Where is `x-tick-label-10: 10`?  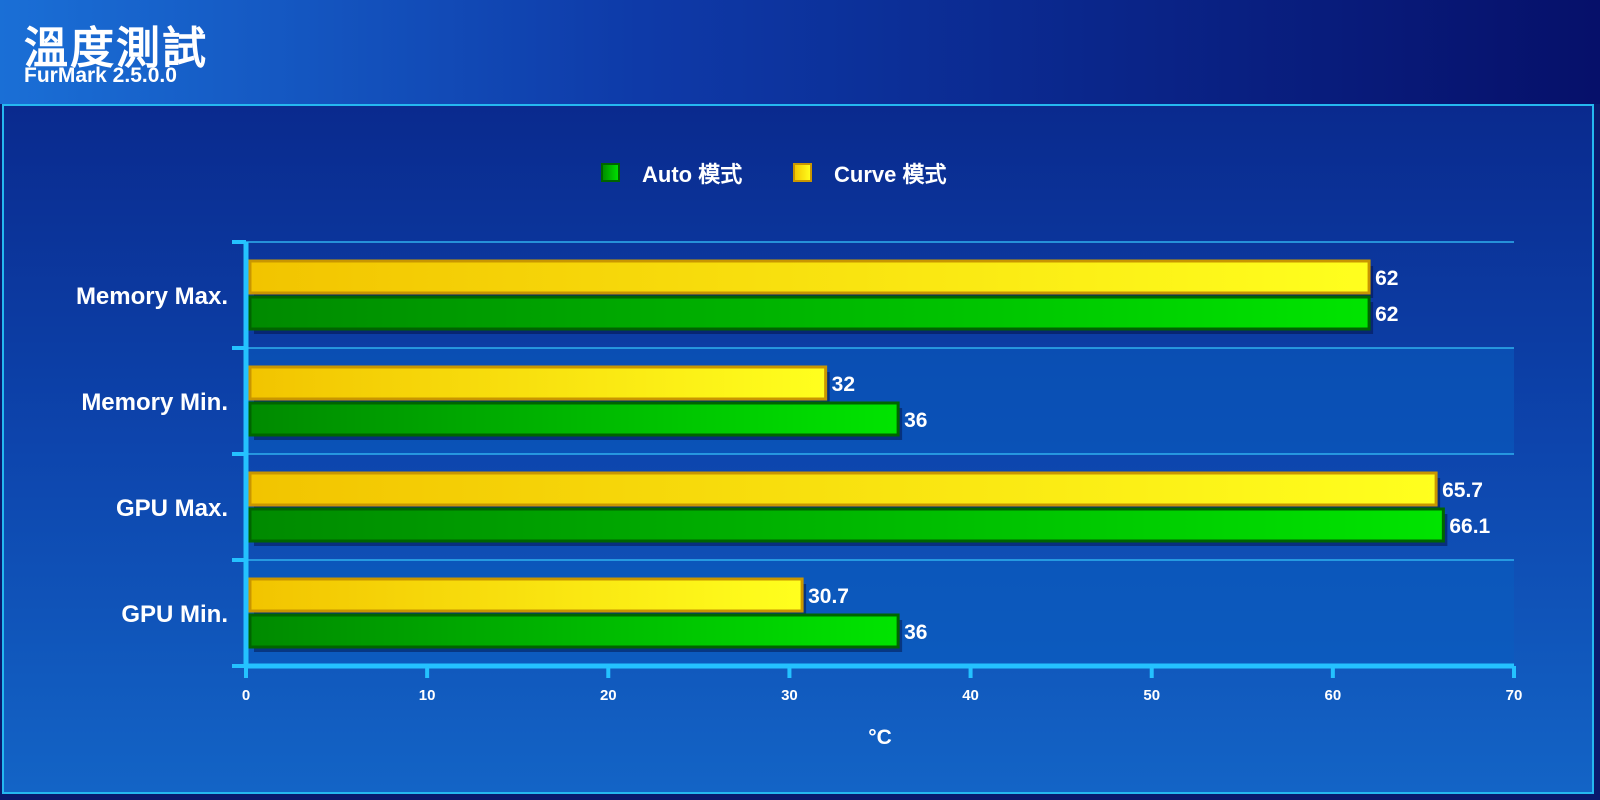 x-tick-label-10: 10 is located at coordinates (427, 695).